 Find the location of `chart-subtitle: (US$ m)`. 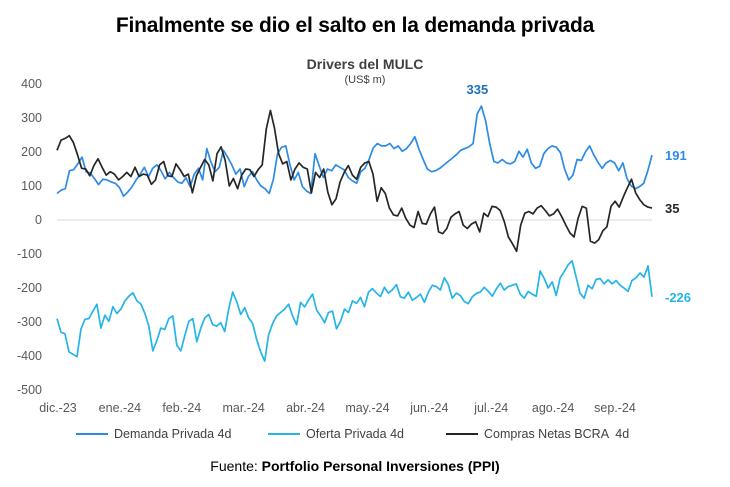

chart-subtitle: (US$ m) is located at coordinates (365, 80).